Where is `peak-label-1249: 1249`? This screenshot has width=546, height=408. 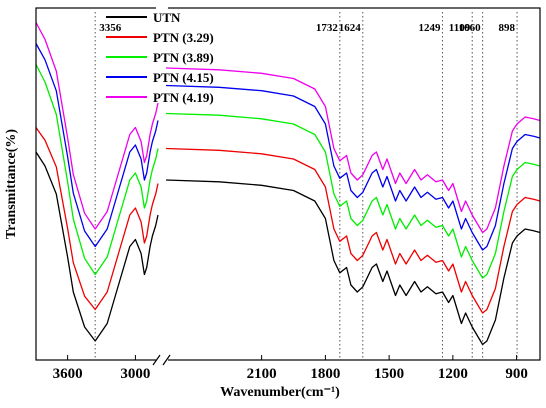 peak-label-1249: 1249 is located at coordinates (429, 28).